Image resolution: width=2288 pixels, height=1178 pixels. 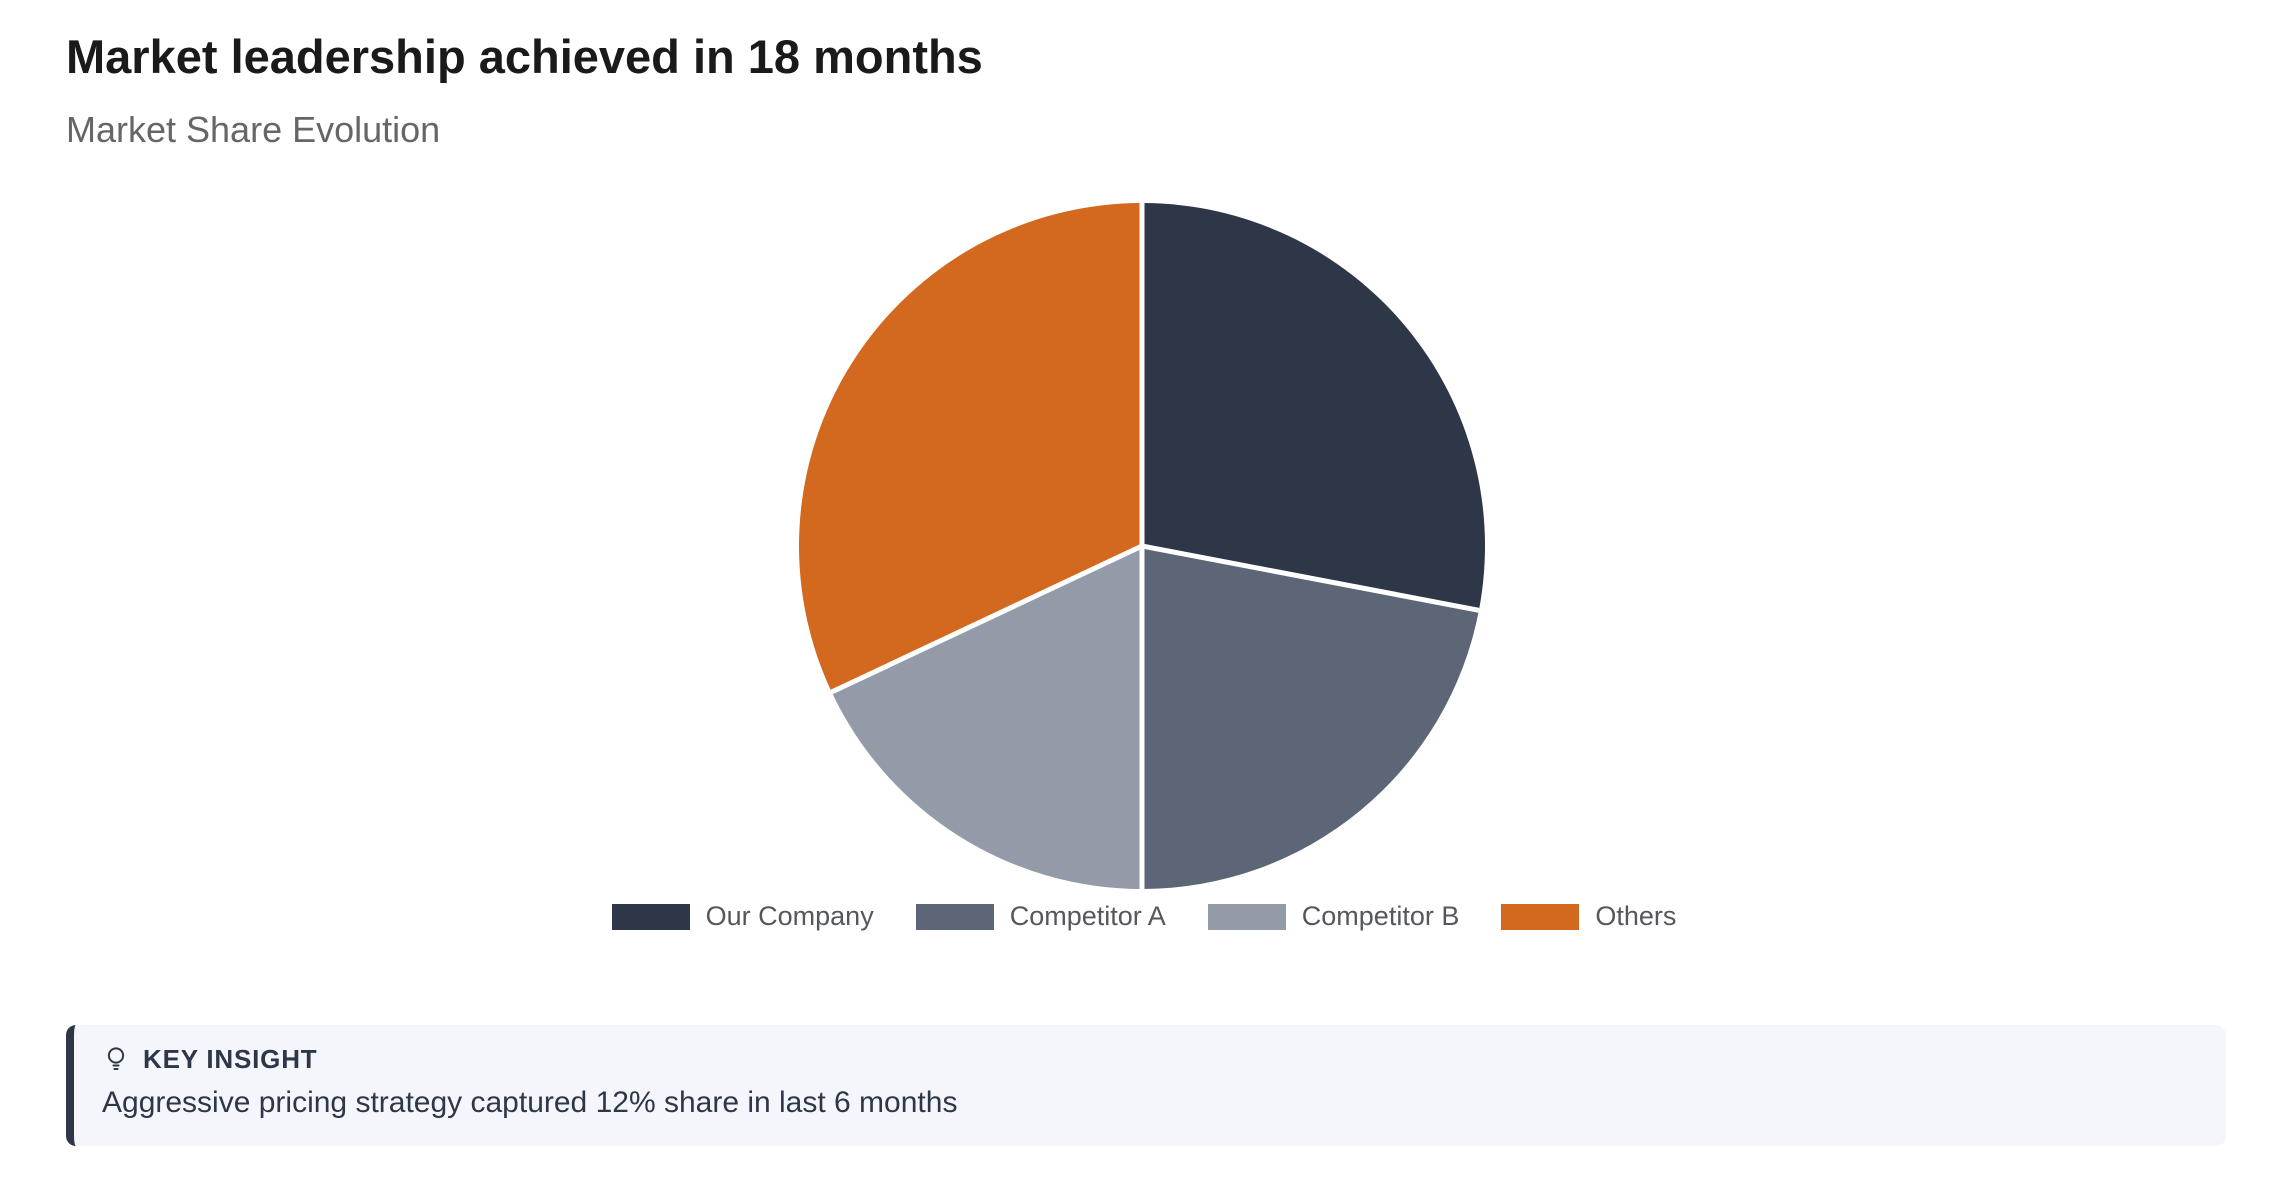 I want to click on legend-label: Others, so click(x=1636, y=916).